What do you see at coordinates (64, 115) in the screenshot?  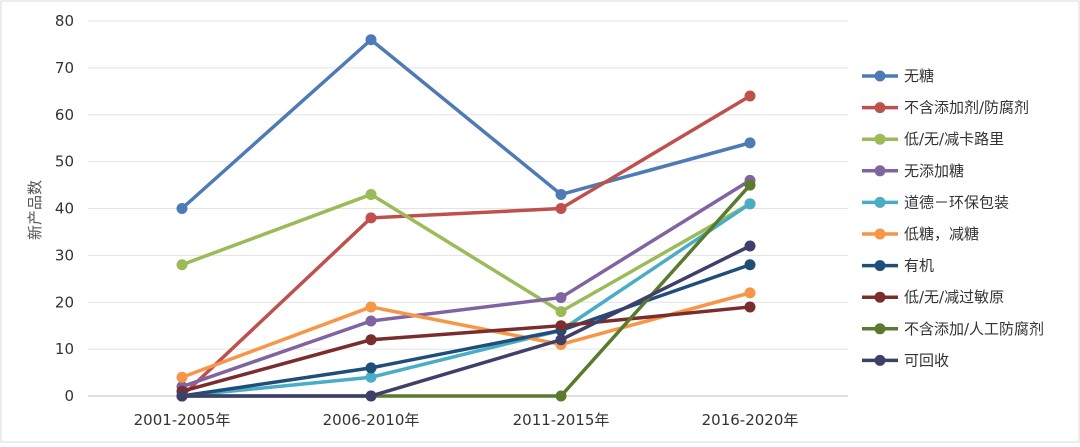 I see `y-tick-label-60: 60` at bounding box center [64, 115].